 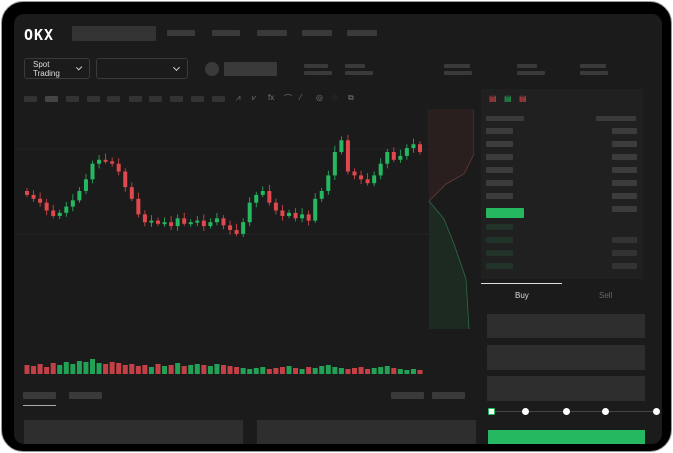 I want to click on orderbook-view-bids-icon: ▤, so click(x=508, y=98).